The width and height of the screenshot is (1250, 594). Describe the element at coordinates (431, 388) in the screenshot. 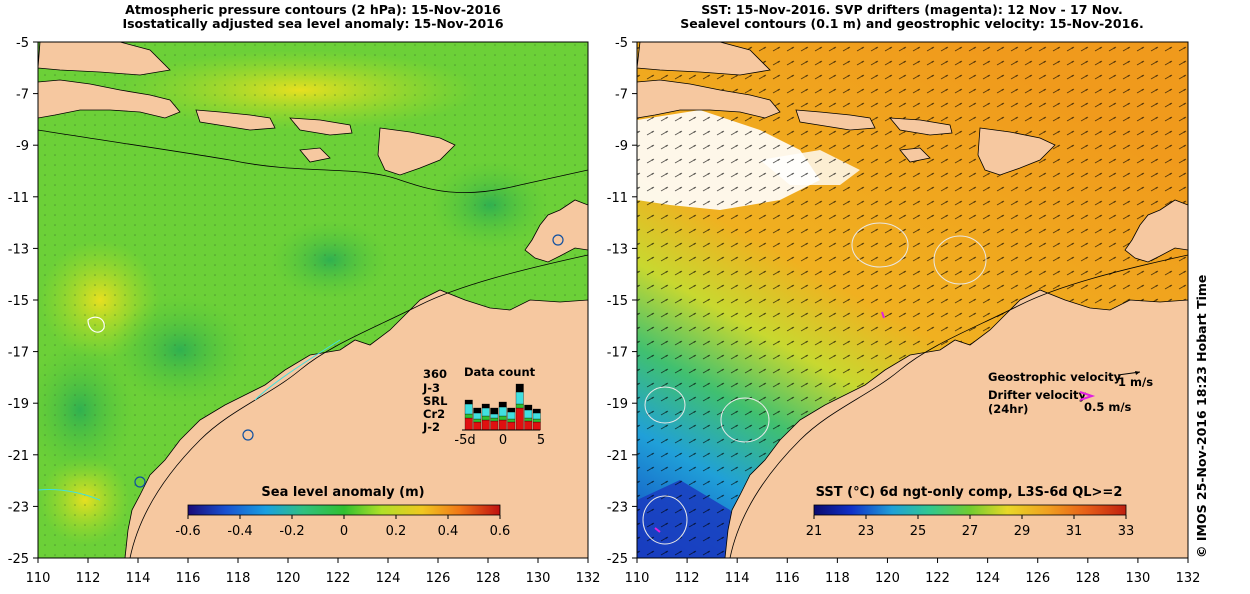

I see `satellite-label: J-3` at that location.